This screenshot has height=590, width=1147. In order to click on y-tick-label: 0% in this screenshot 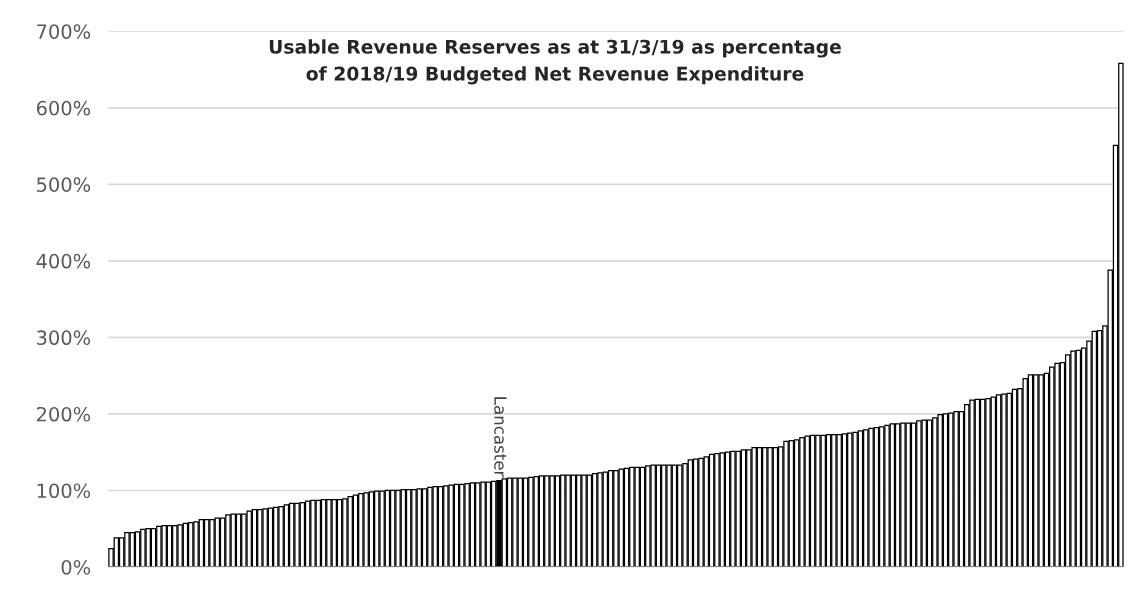, I will do `click(76, 567)`.